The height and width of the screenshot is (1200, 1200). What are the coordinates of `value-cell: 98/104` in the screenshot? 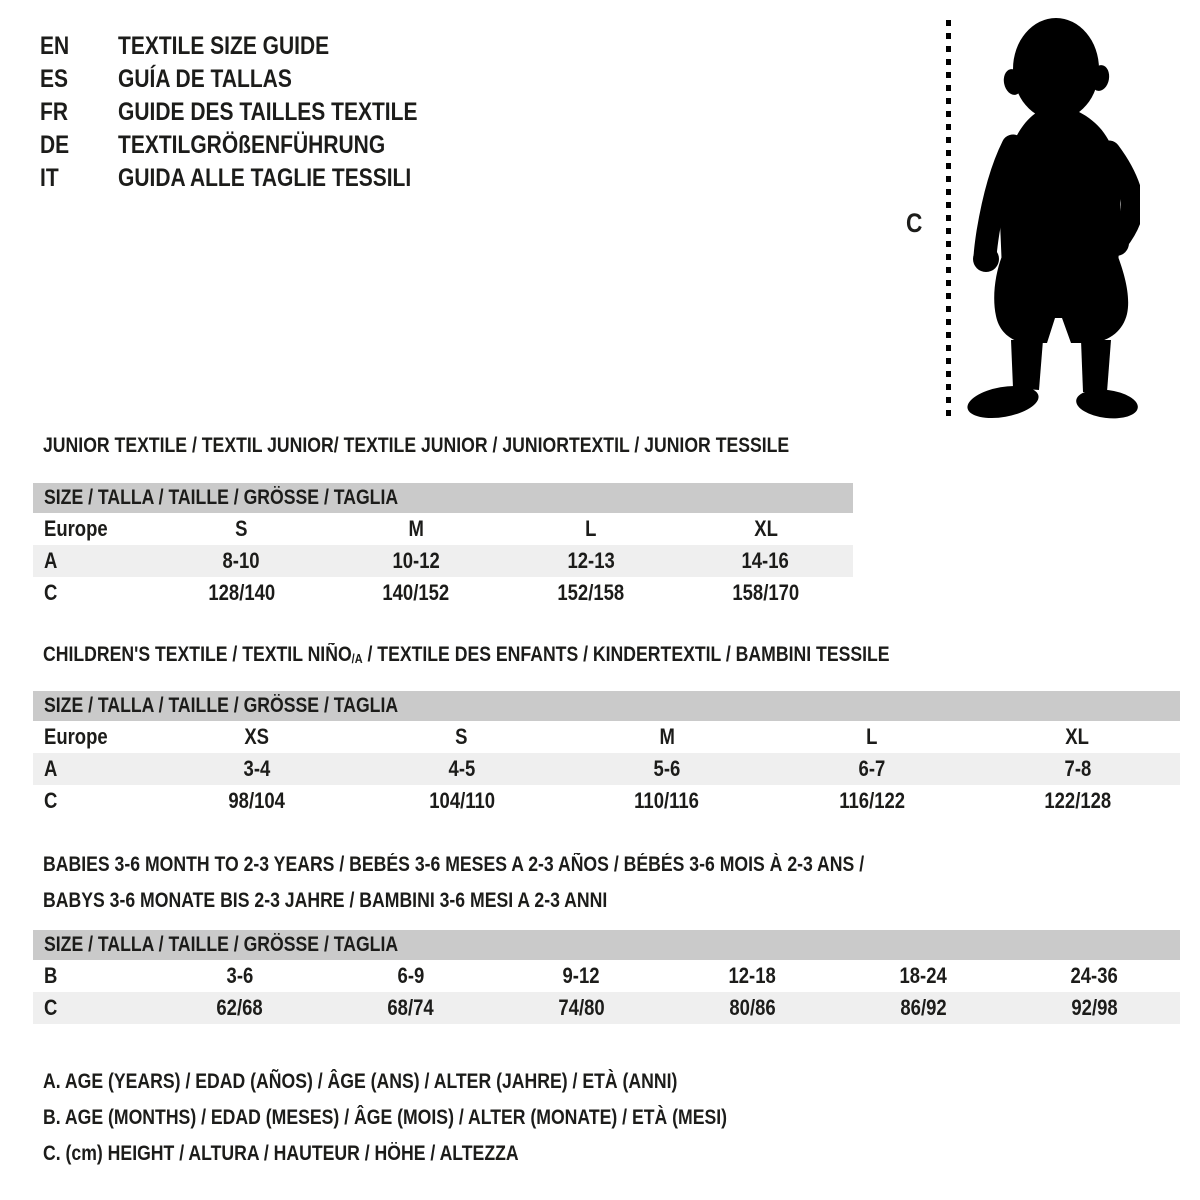 It's located at (256, 801).